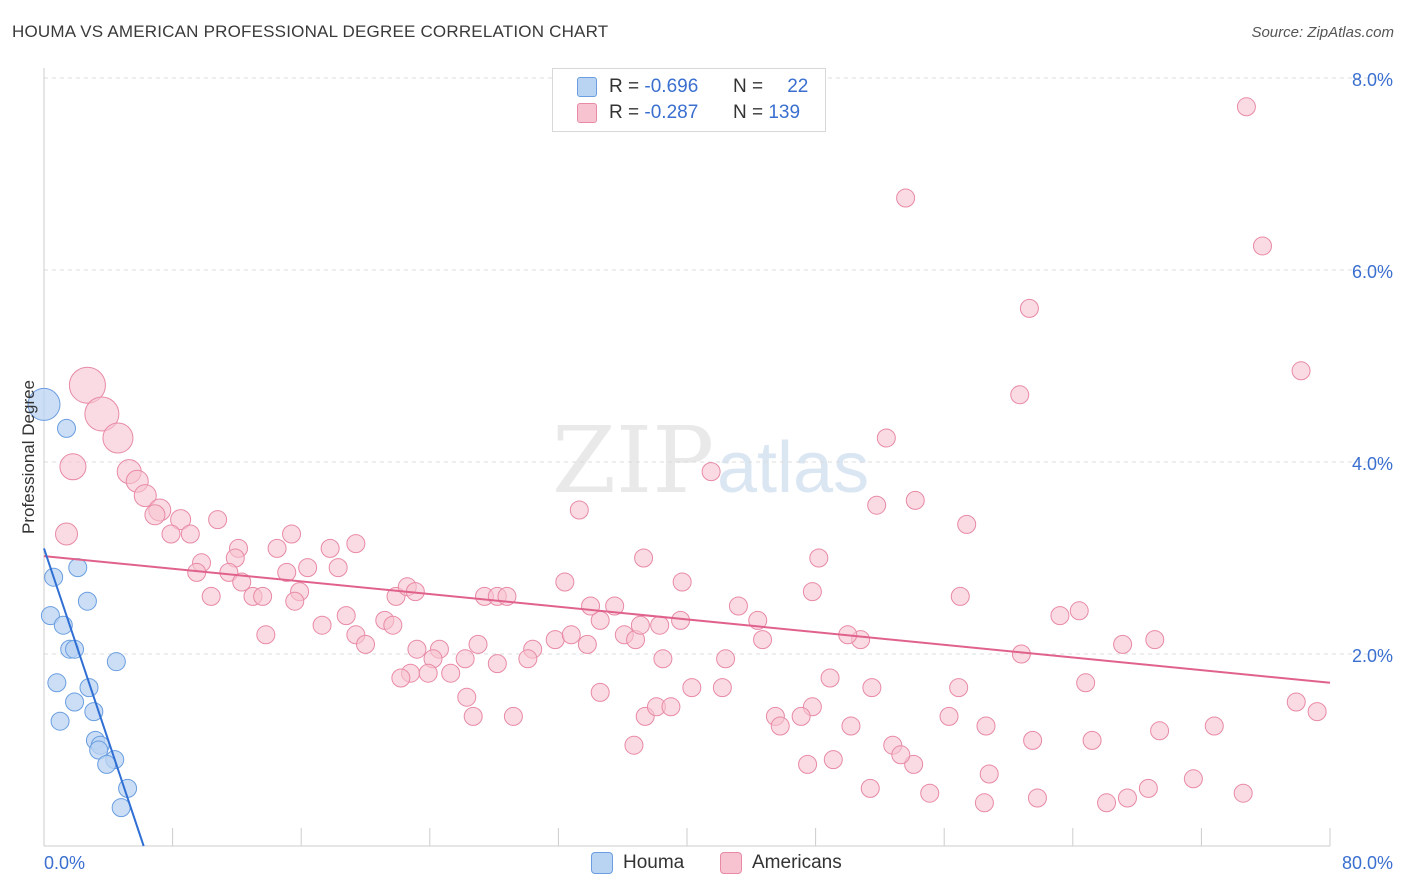  Describe the element at coordinates (633, 460) in the screenshot. I see `watermark-zip: ZIP` at that location.